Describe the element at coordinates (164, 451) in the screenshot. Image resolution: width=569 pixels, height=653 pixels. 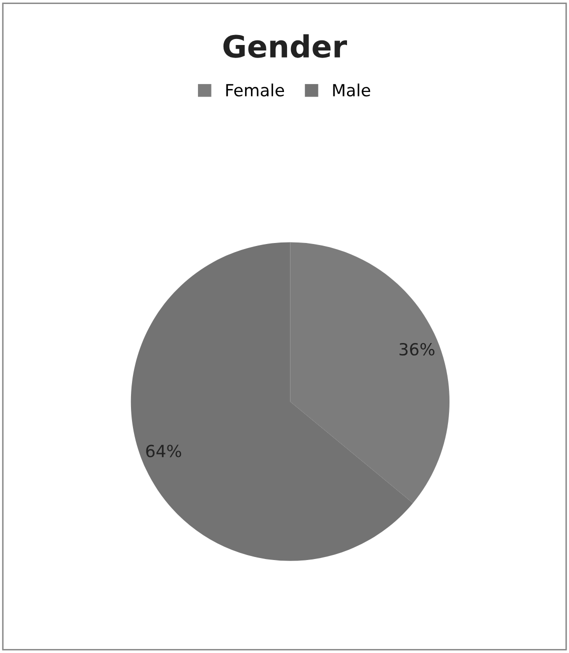
I see `data-label: 64%` at that location.